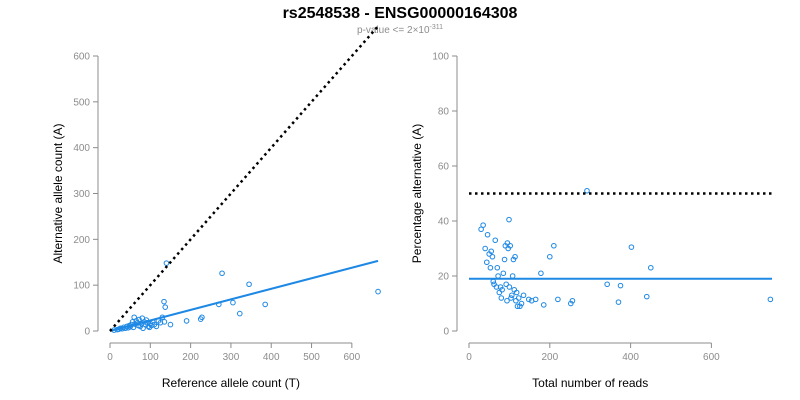  I want to click on panel-1-y-tick-label: 400, so click(81, 148).